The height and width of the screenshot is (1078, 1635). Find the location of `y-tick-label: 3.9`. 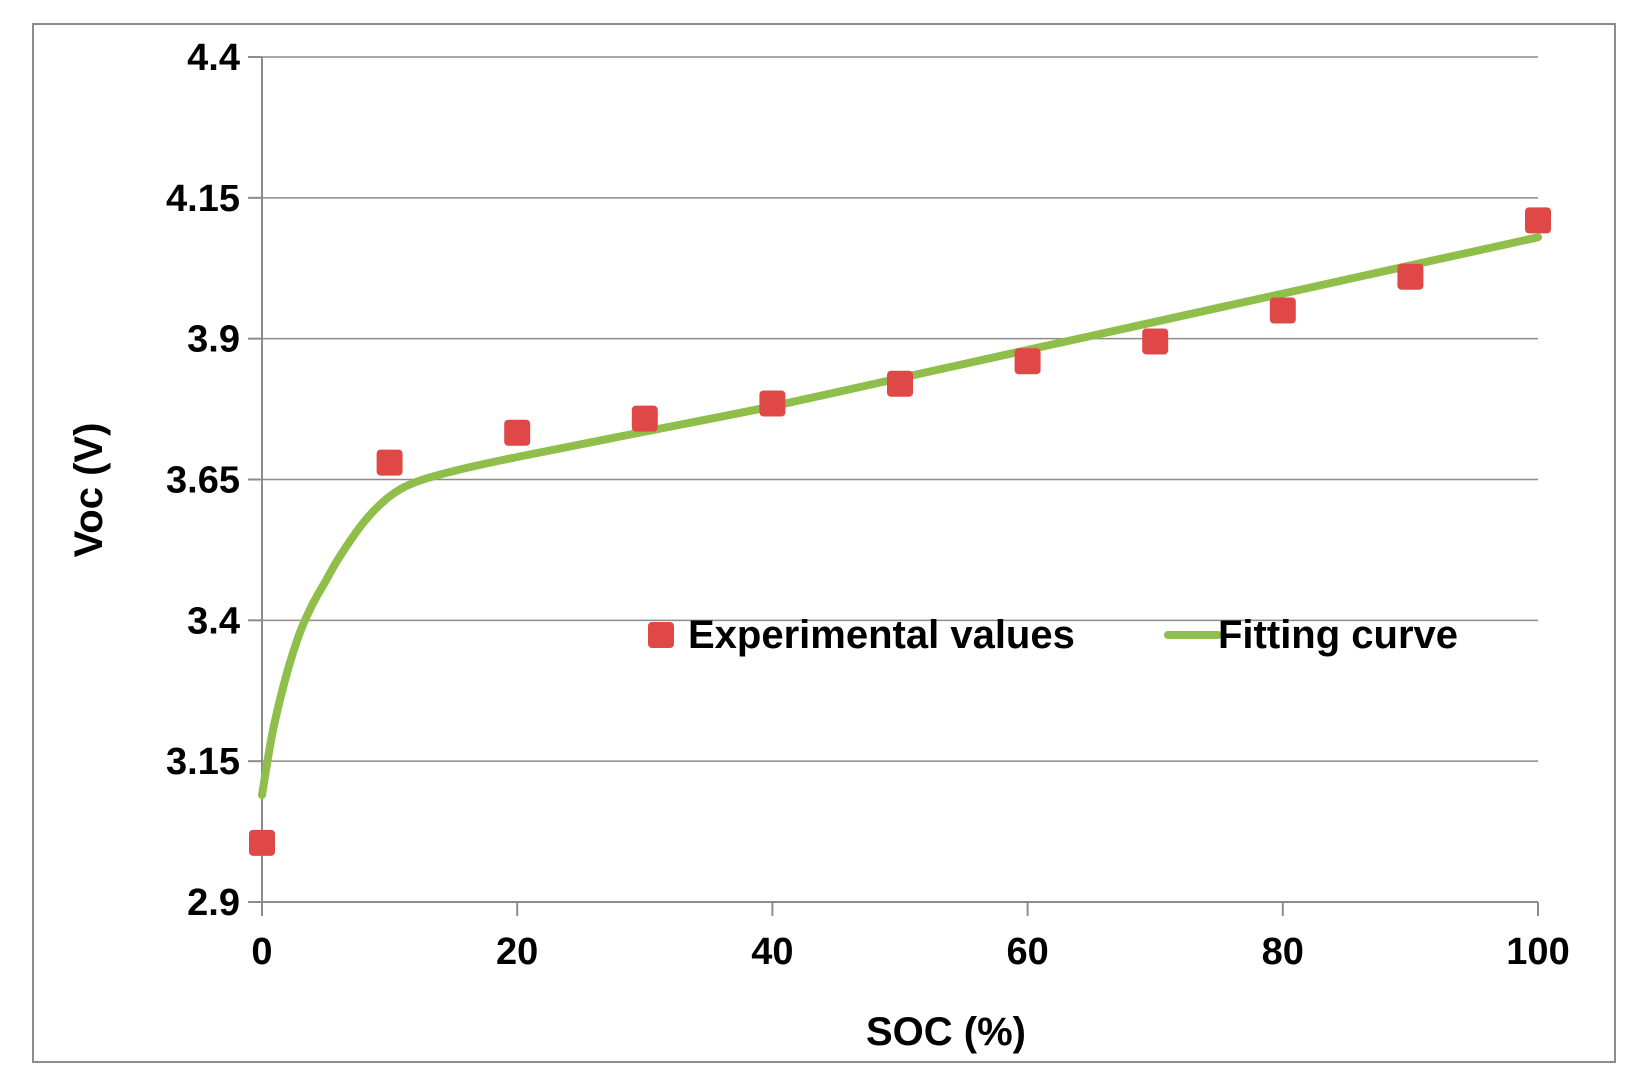

y-tick-label: 3.9 is located at coordinates (213, 340).